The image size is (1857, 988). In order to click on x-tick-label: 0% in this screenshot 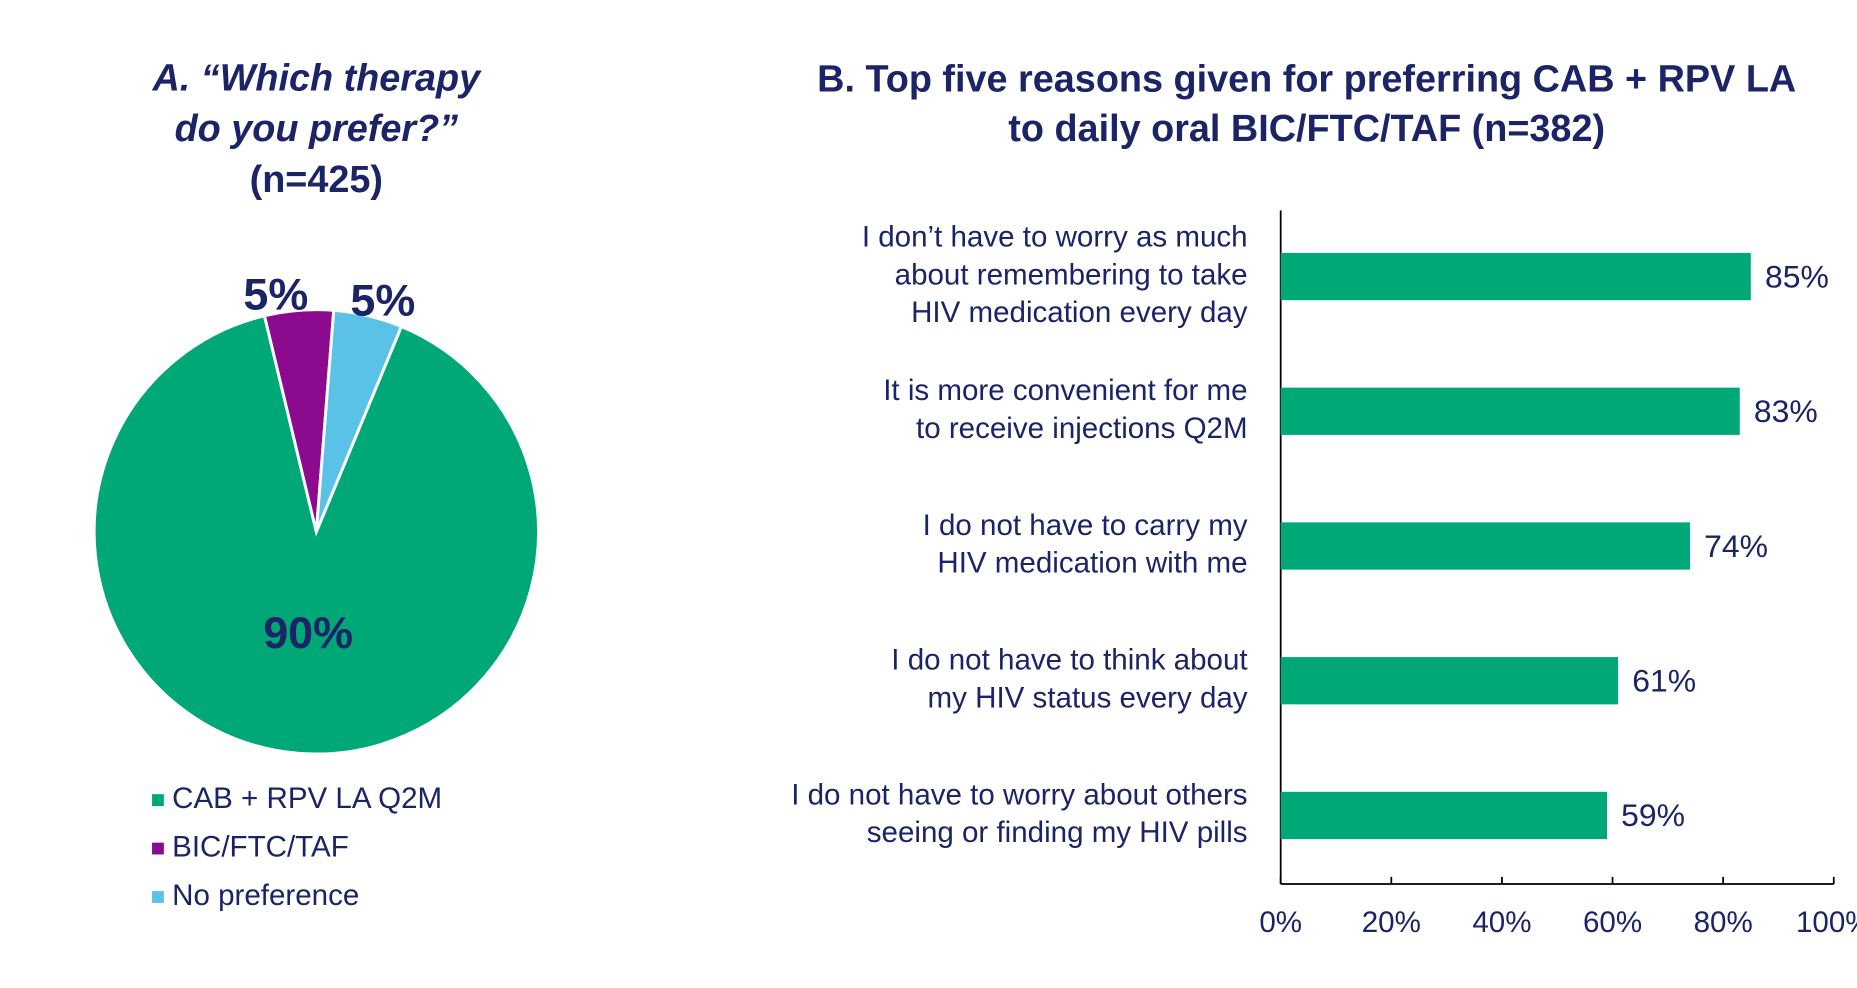, I will do `click(1280, 922)`.